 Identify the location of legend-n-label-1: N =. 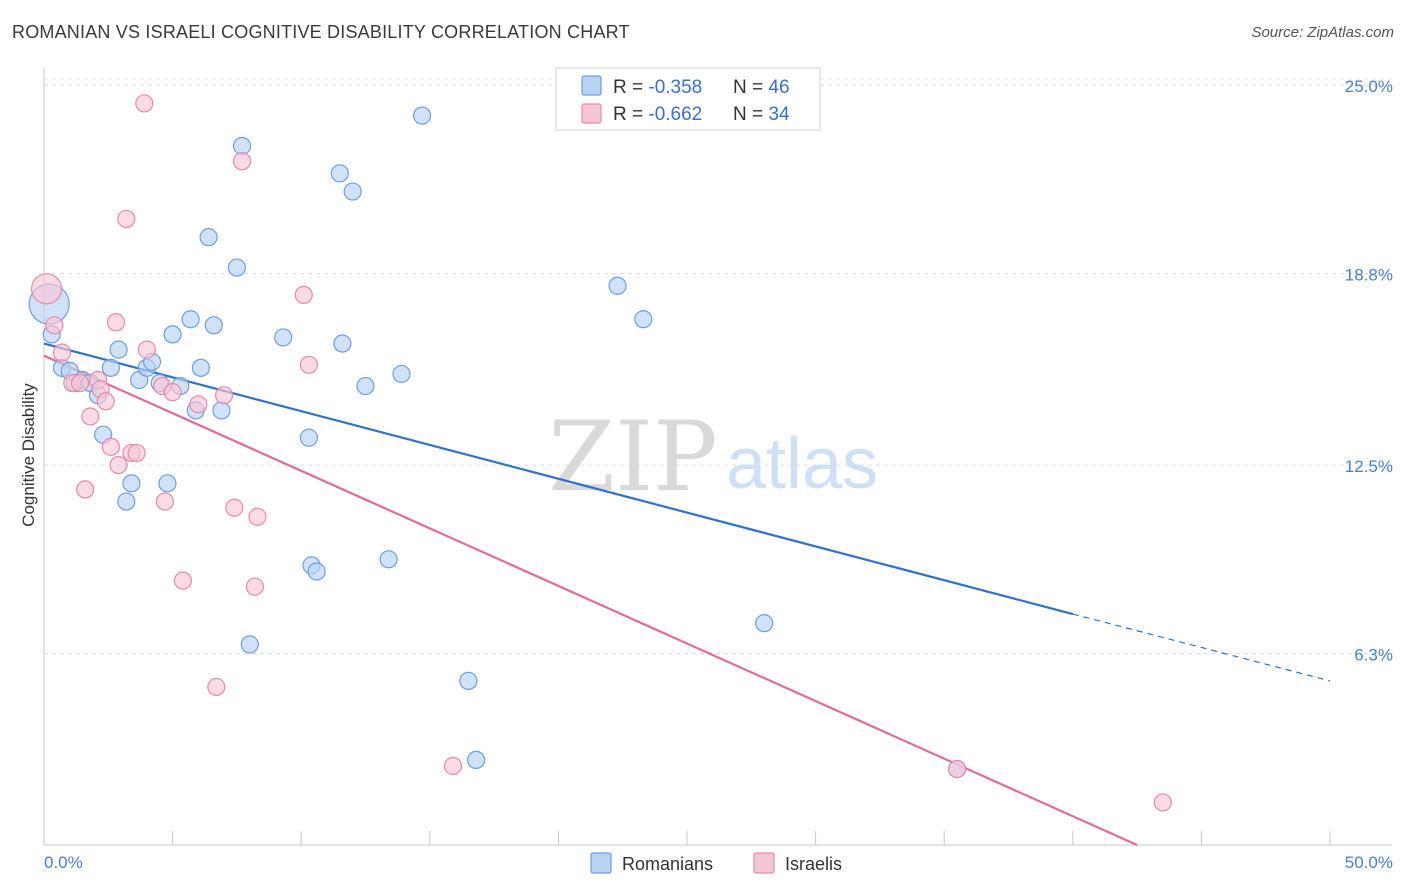
(750, 114).